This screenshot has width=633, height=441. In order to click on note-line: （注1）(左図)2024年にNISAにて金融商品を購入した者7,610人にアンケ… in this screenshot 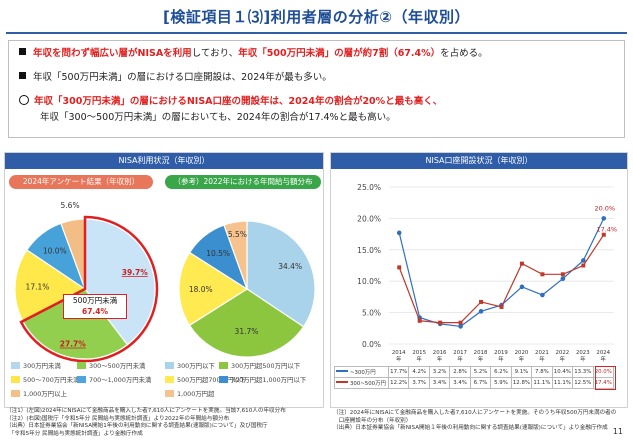, I will do `click(146, 411)`.